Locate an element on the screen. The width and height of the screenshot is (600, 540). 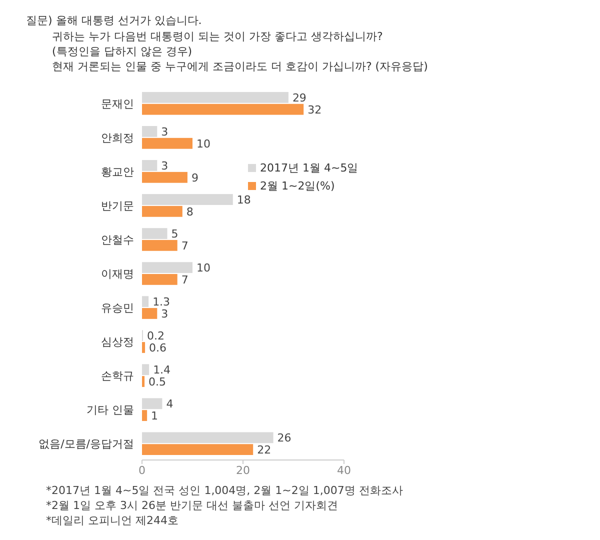
y-tick-label: 이재명 is located at coordinates (117, 274).